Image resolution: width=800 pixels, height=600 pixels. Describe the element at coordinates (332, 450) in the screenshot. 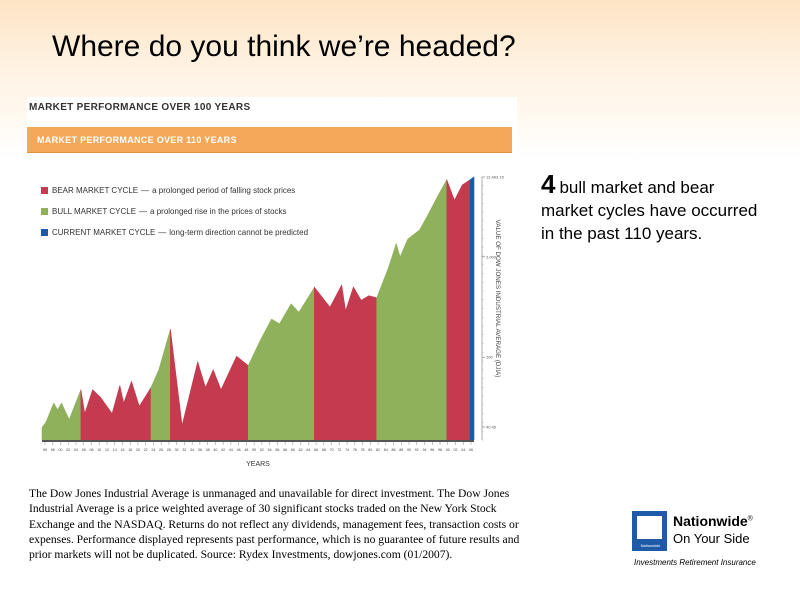

I see `x-tick-label: 70` at that location.